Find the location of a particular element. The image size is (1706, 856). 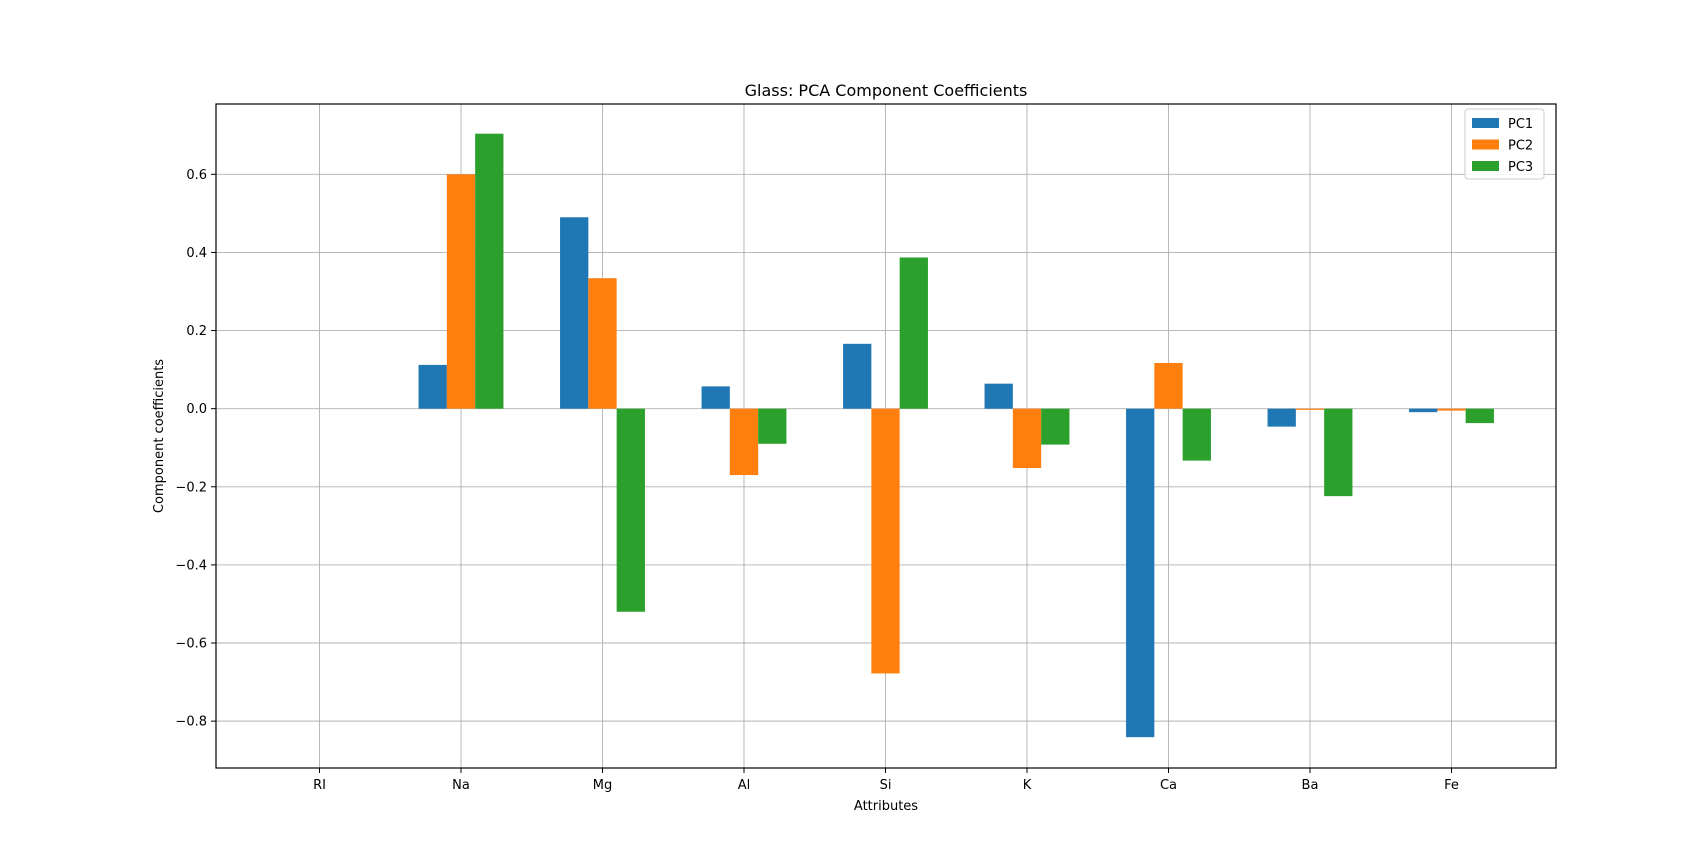

bar-pc2-al is located at coordinates (744, 442).